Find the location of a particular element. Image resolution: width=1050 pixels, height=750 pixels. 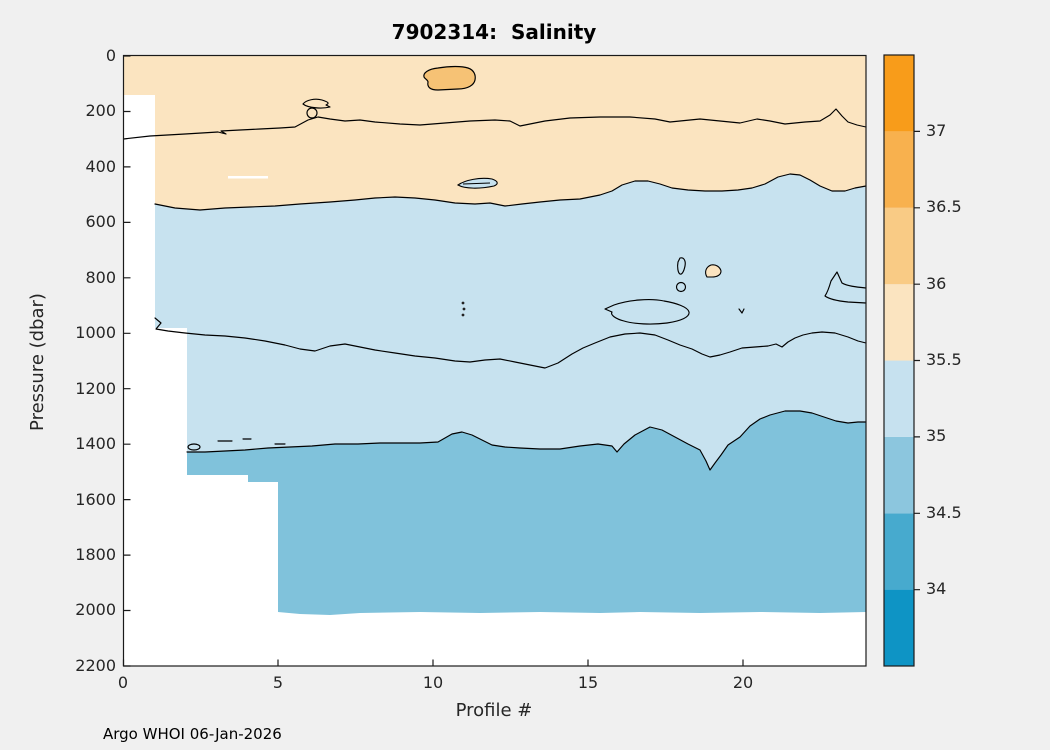

x-tick-label: 15 is located at coordinates (588, 682).